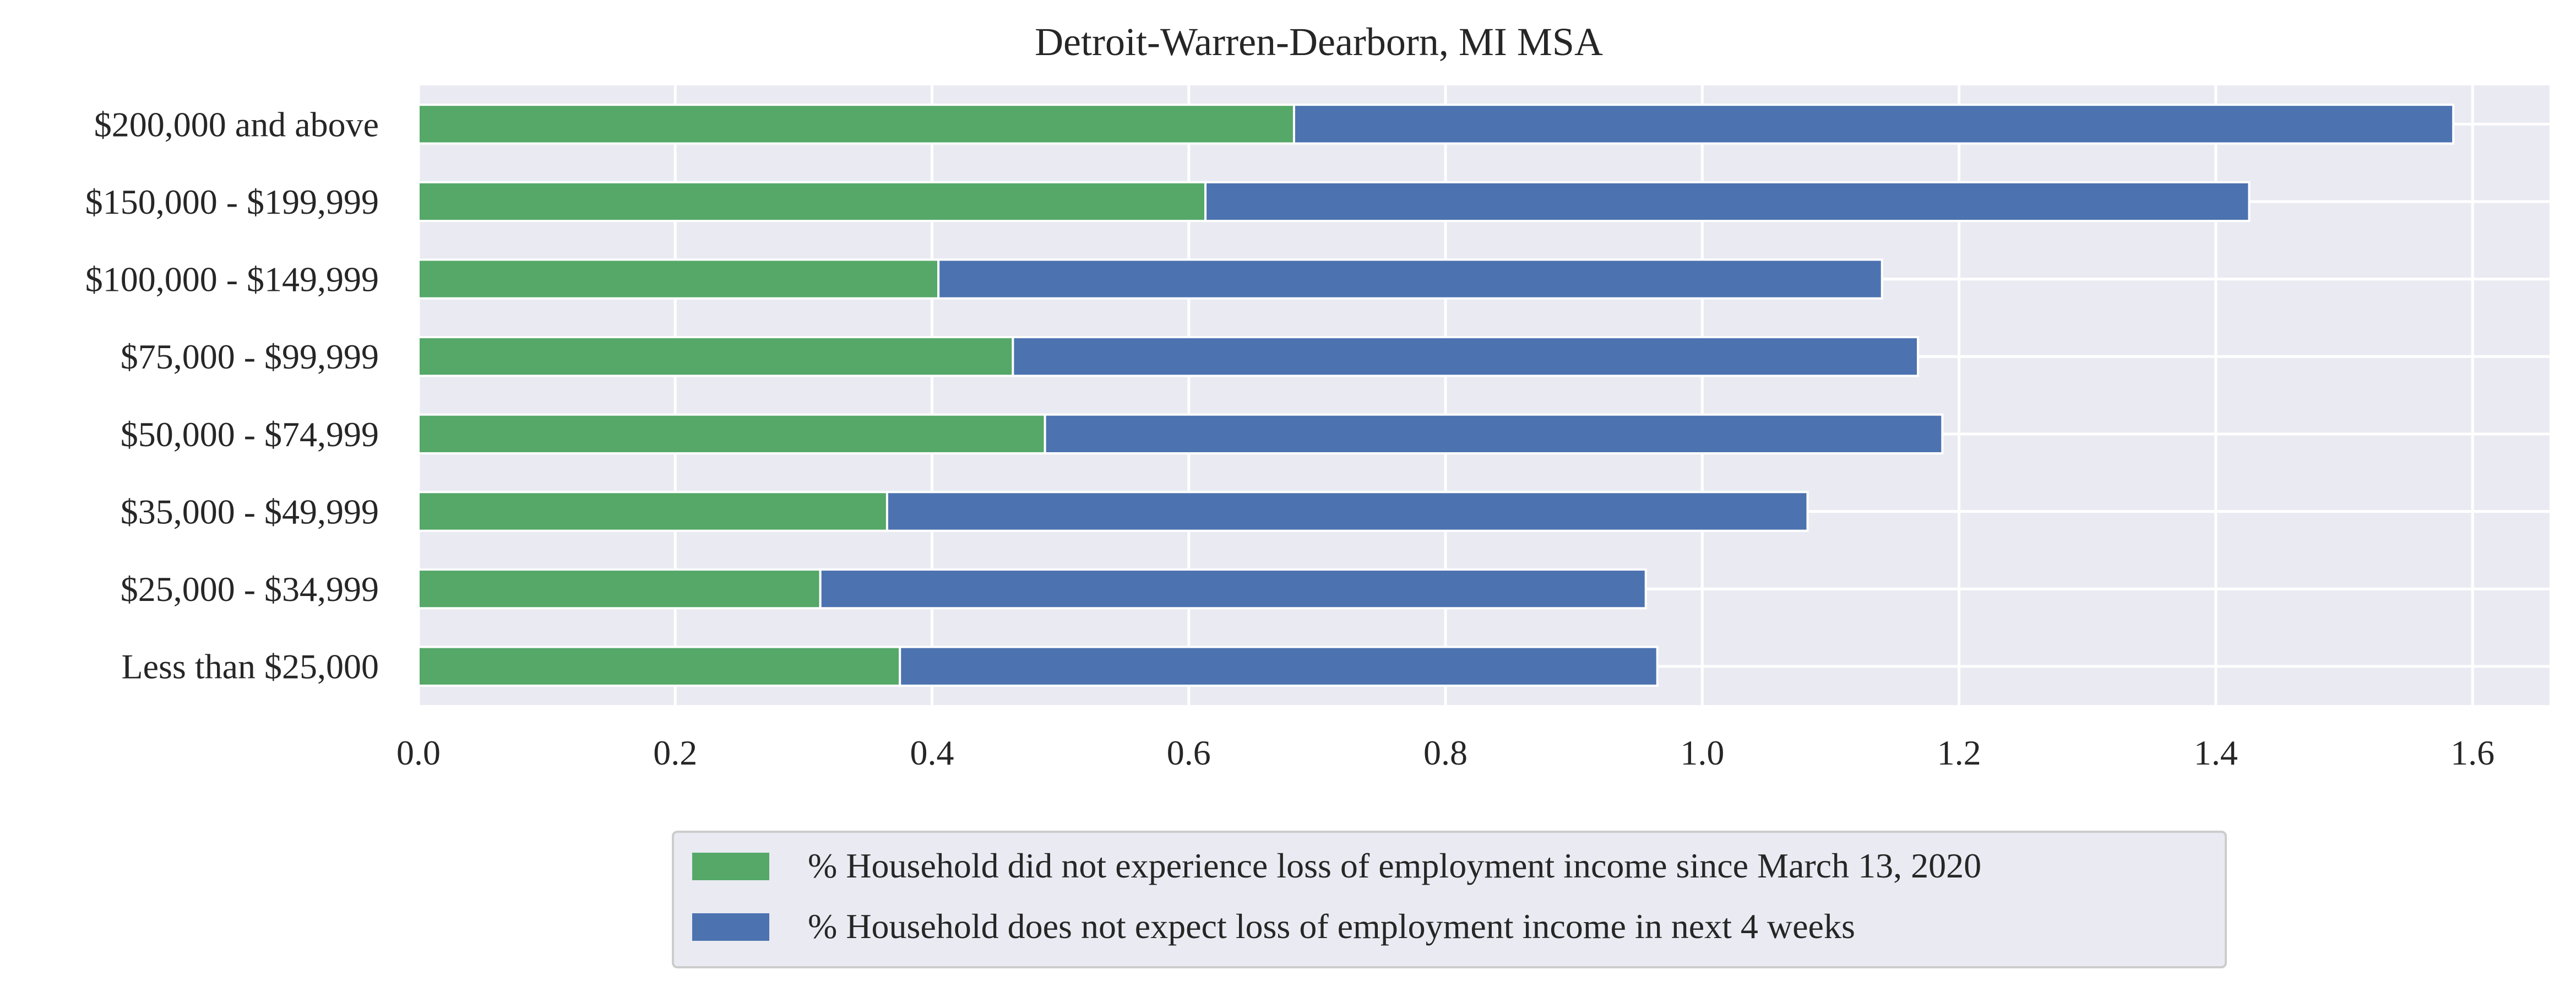  What do you see at coordinates (2473, 752) in the screenshot?
I see `x-tick-label: 1.6` at bounding box center [2473, 752].